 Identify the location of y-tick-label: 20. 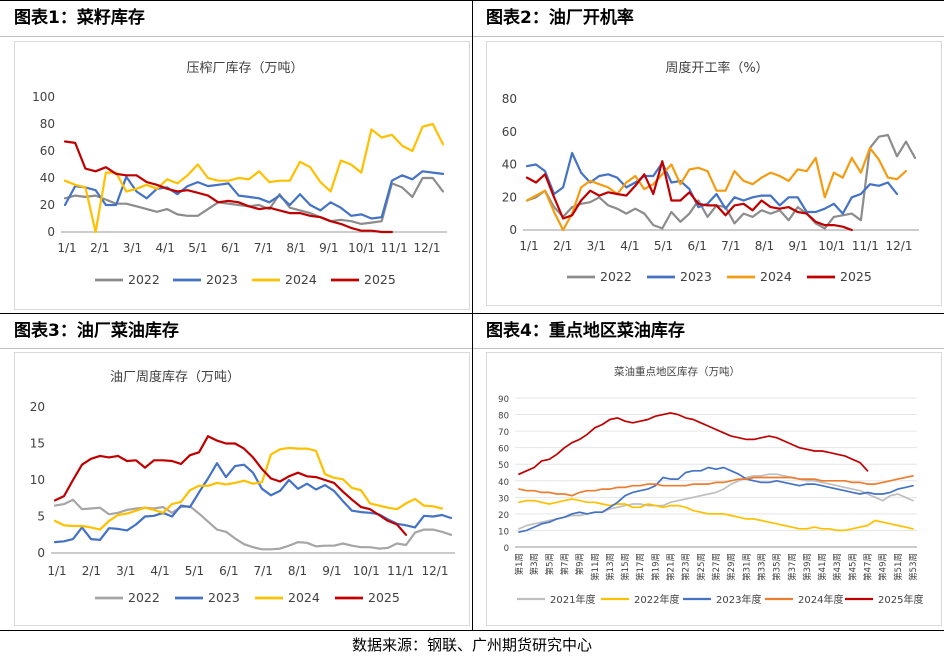
(509, 197).